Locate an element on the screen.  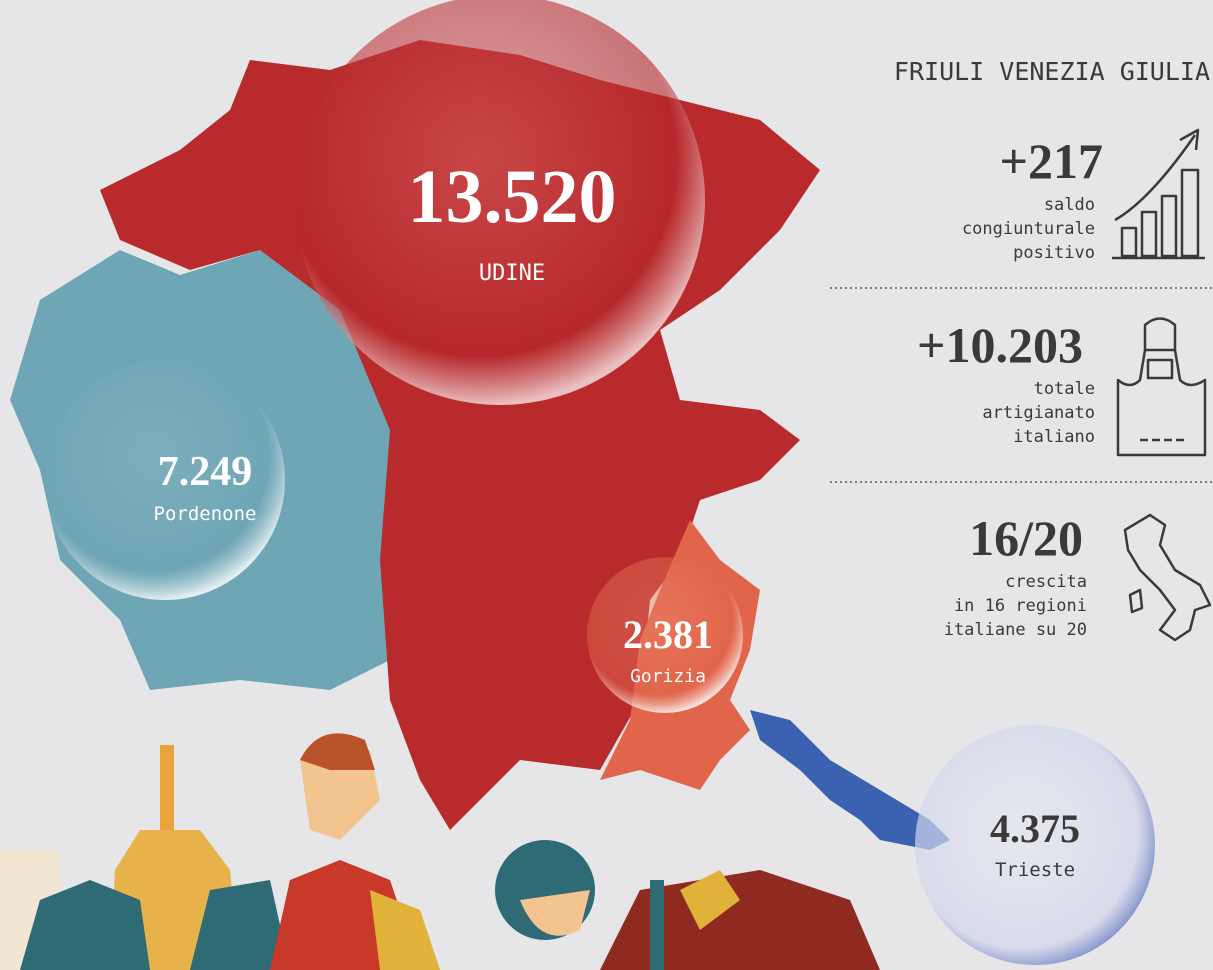
stat-value: +10.203 is located at coordinates (1000, 345).